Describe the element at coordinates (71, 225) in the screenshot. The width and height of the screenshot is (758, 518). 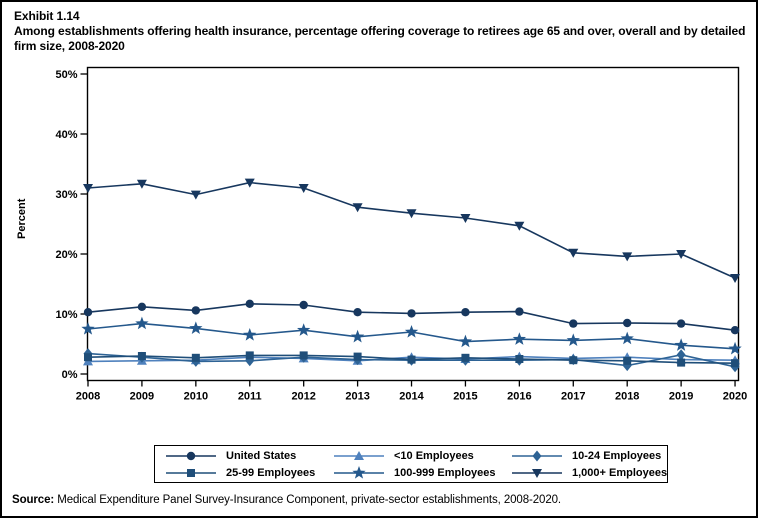
I see `y-axis: 0% 10% 20% 30% 40% 50%` at that location.